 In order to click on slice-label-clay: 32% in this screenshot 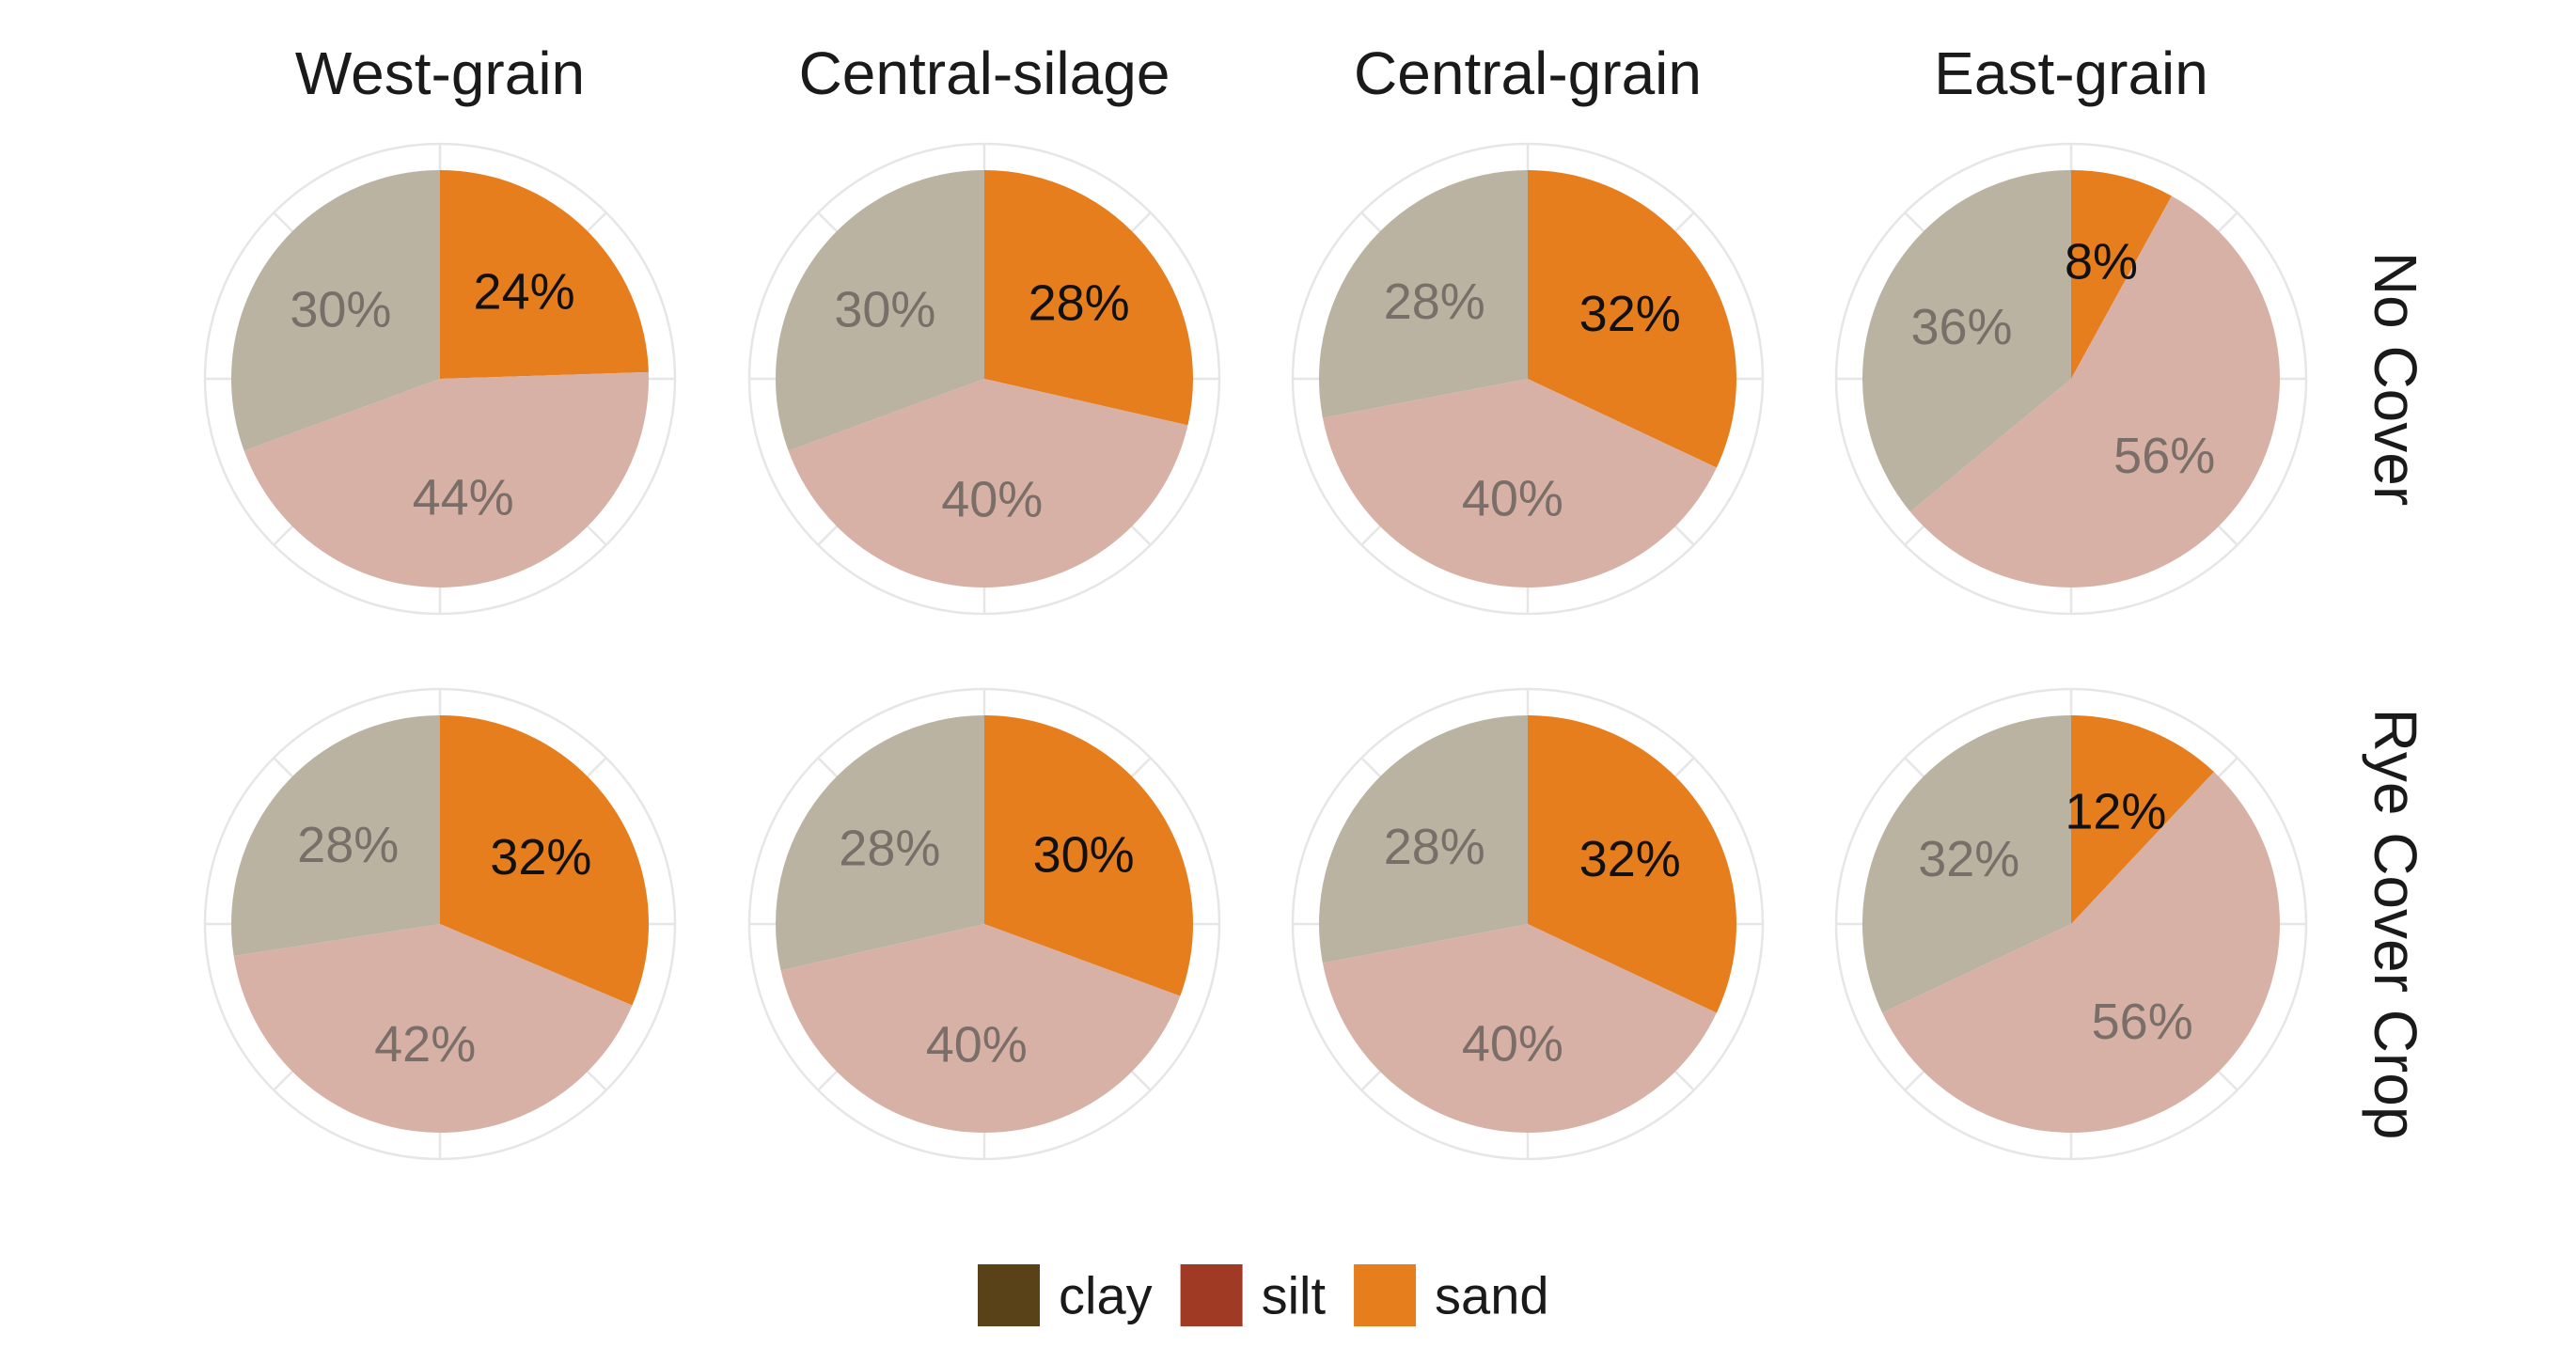, I will do `click(1968, 859)`.